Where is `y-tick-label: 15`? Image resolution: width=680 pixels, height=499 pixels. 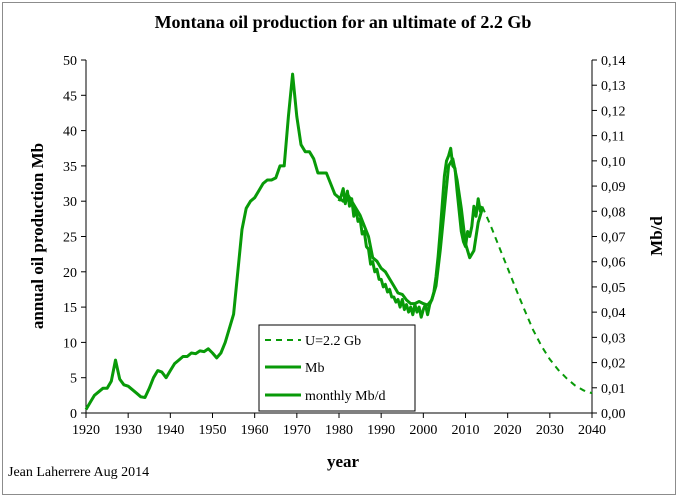
y-tick-label: 15 is located at coordinates (70, 308).